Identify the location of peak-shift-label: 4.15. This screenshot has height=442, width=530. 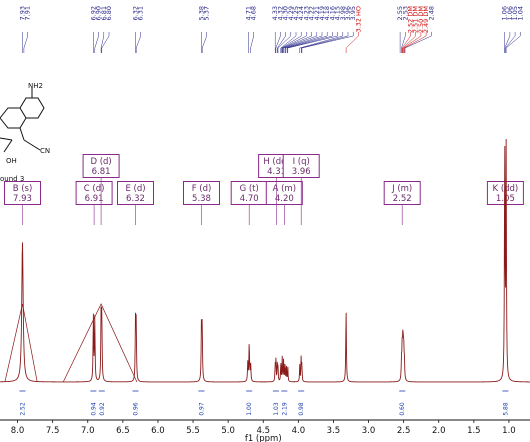
(338, 13).